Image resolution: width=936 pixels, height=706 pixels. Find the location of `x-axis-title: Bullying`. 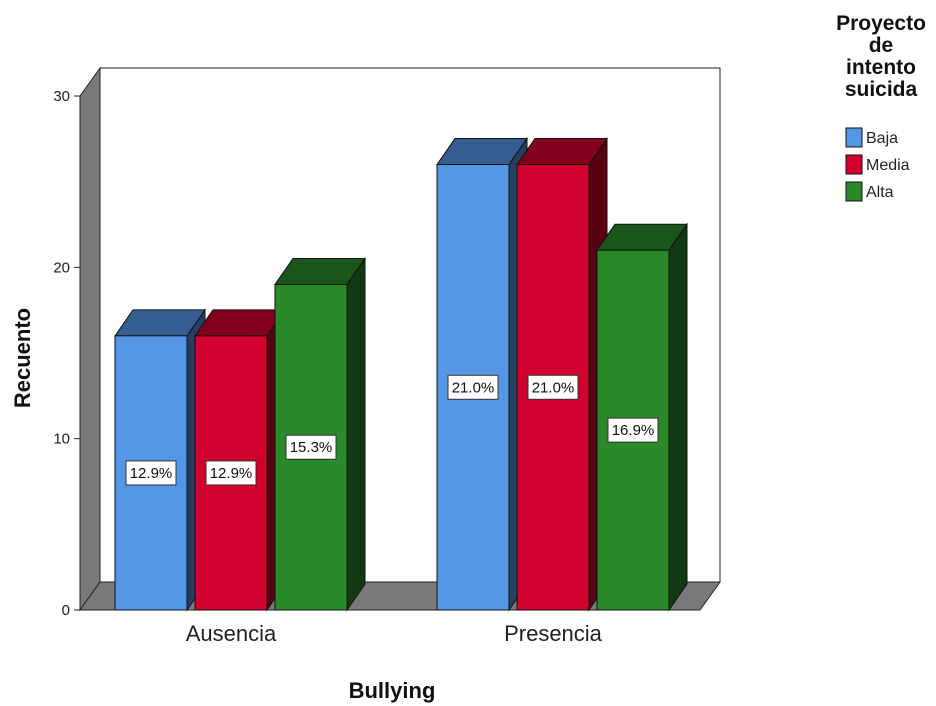

x-axis-title: Bullying is located at coordinates (392, 690).